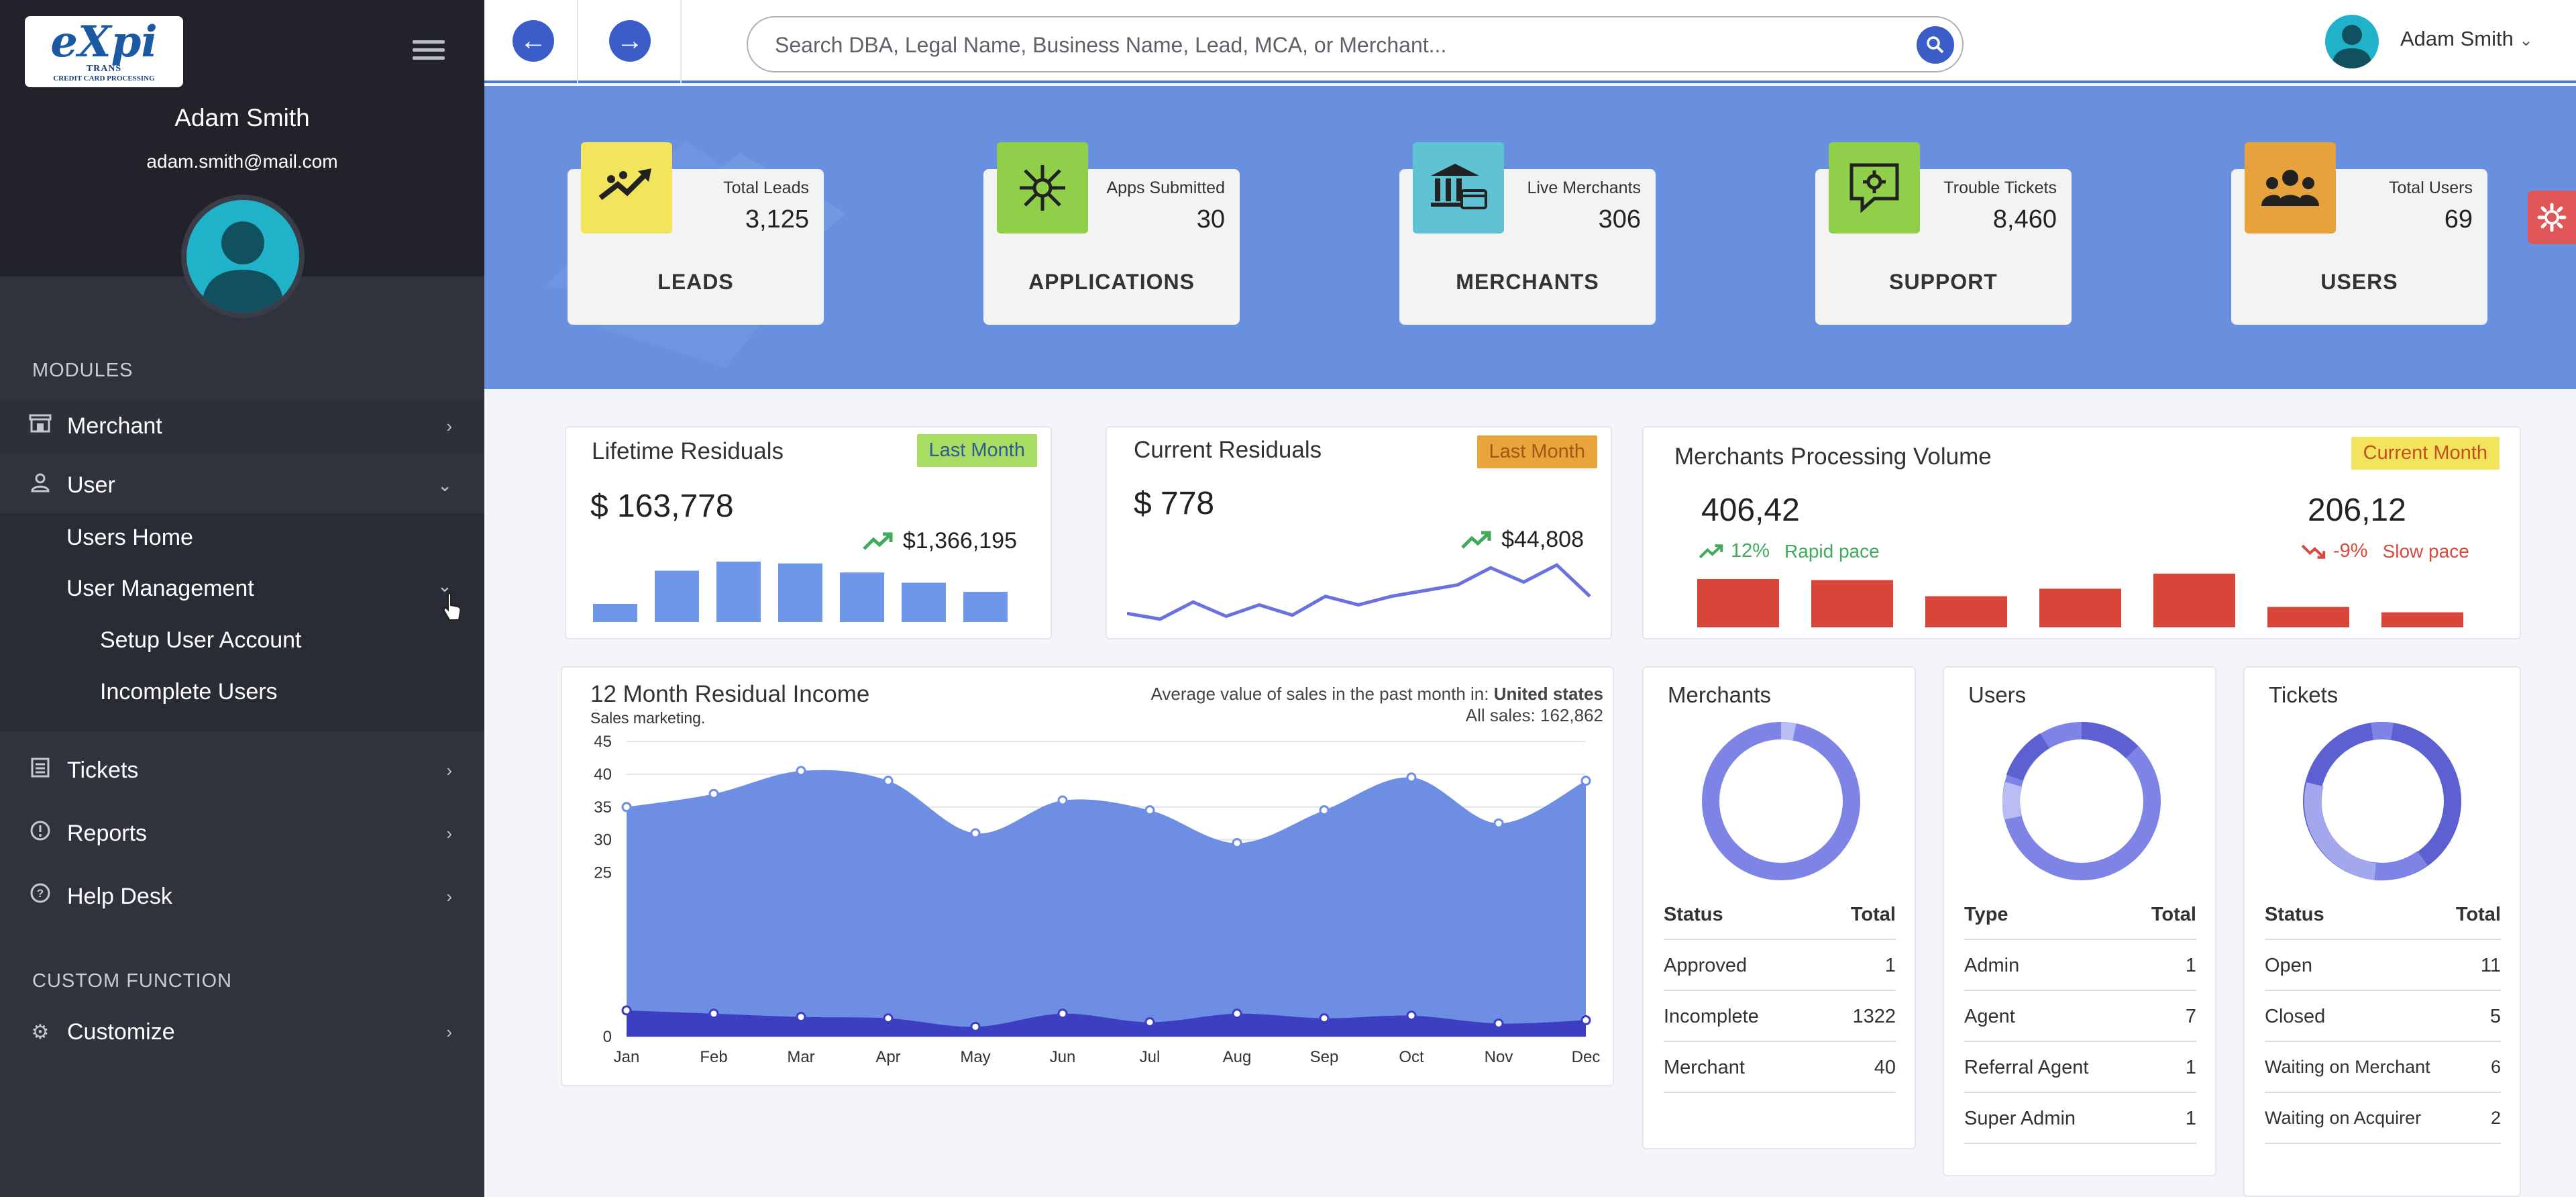 The width and height of the screenshot is (2576, 1197). What do you see at coordinates (242, 833) in the screenshot?
I see `sidebar-item-reports: Reports ›` at bounding box center [242, 833].